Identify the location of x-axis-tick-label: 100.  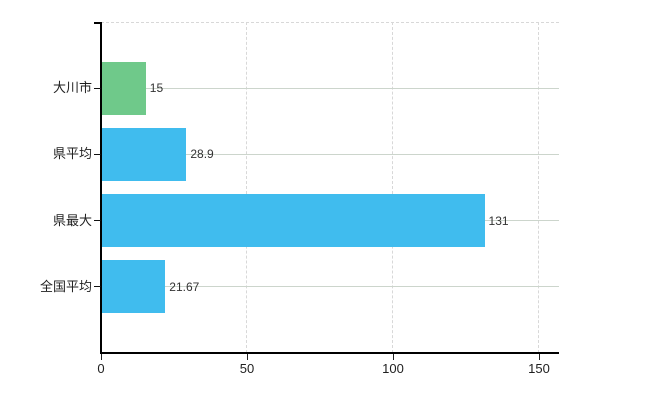
(393, 368).